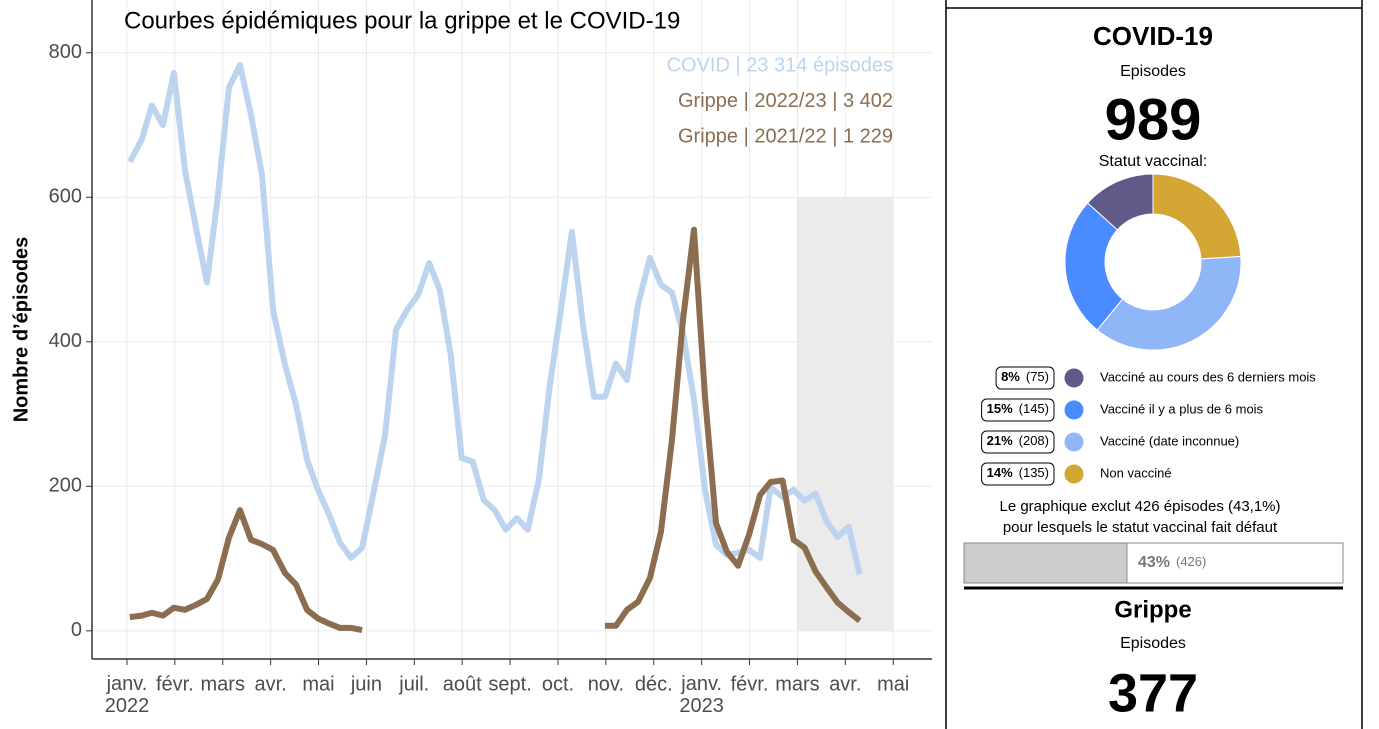  Describe the element at coordinates (558, 684) in the screenshot. I see `x-tick-label: oct.` at that location.